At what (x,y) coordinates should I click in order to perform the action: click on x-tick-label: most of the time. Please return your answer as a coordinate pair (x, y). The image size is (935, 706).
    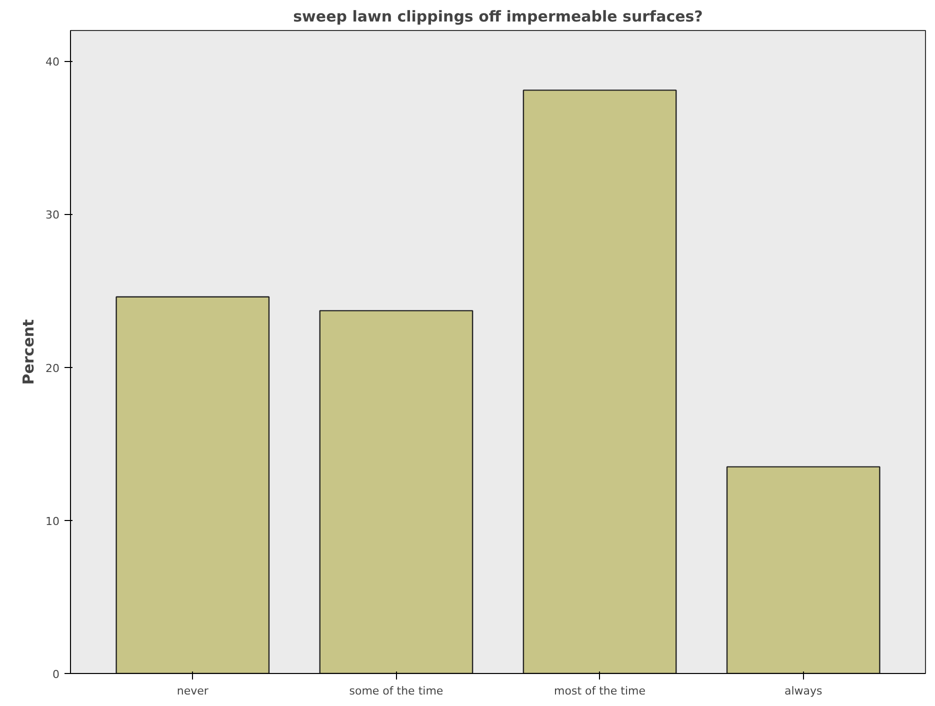
    Looking at the image, I should click on (600, 691).